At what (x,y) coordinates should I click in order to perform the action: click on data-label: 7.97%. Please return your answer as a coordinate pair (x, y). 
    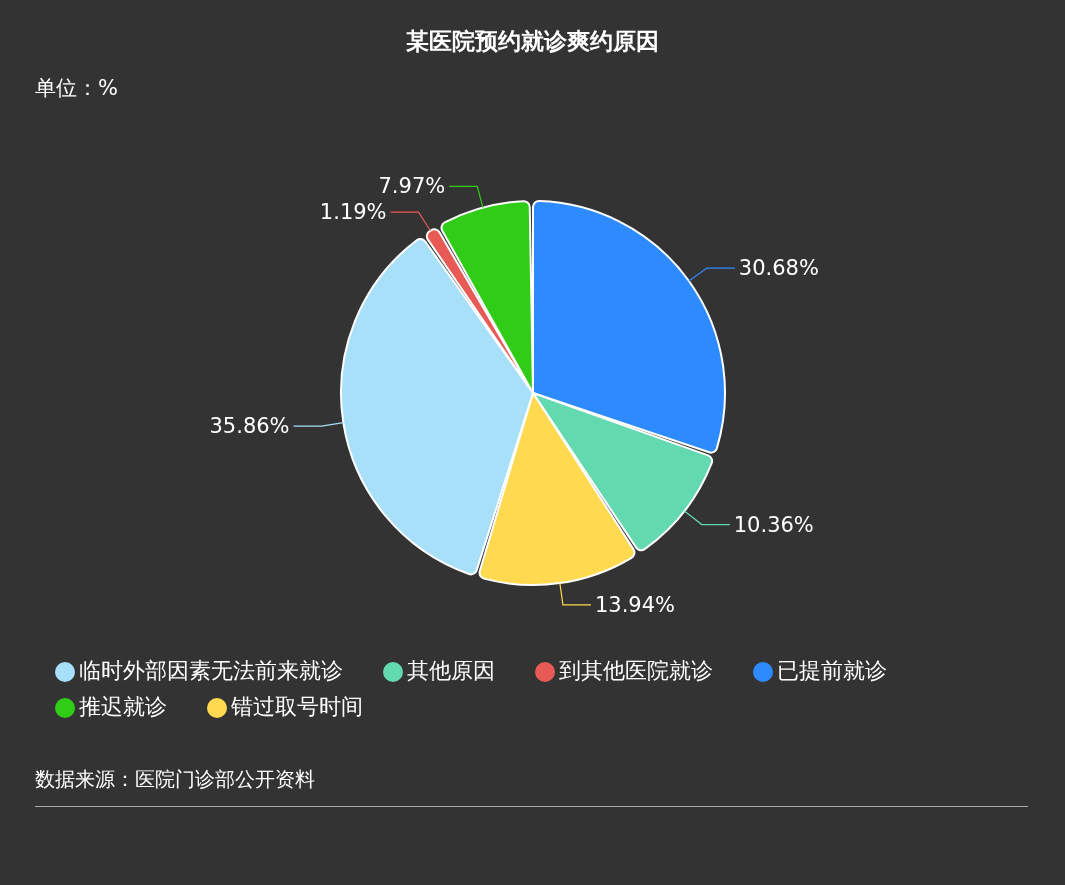
    Looking at the image, I should click on (412, 186).